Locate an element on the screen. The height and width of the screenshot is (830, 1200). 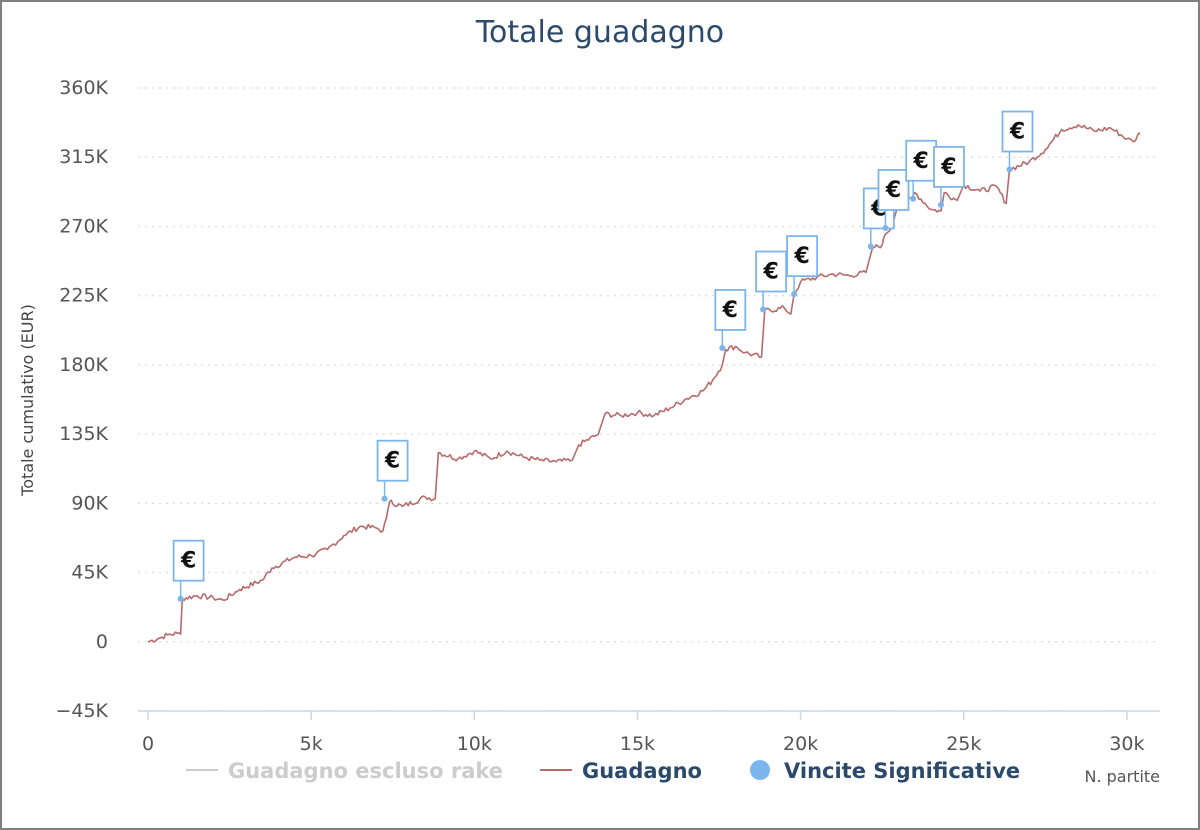
x-tick-label: 25k is located at coordinates (963, 744).